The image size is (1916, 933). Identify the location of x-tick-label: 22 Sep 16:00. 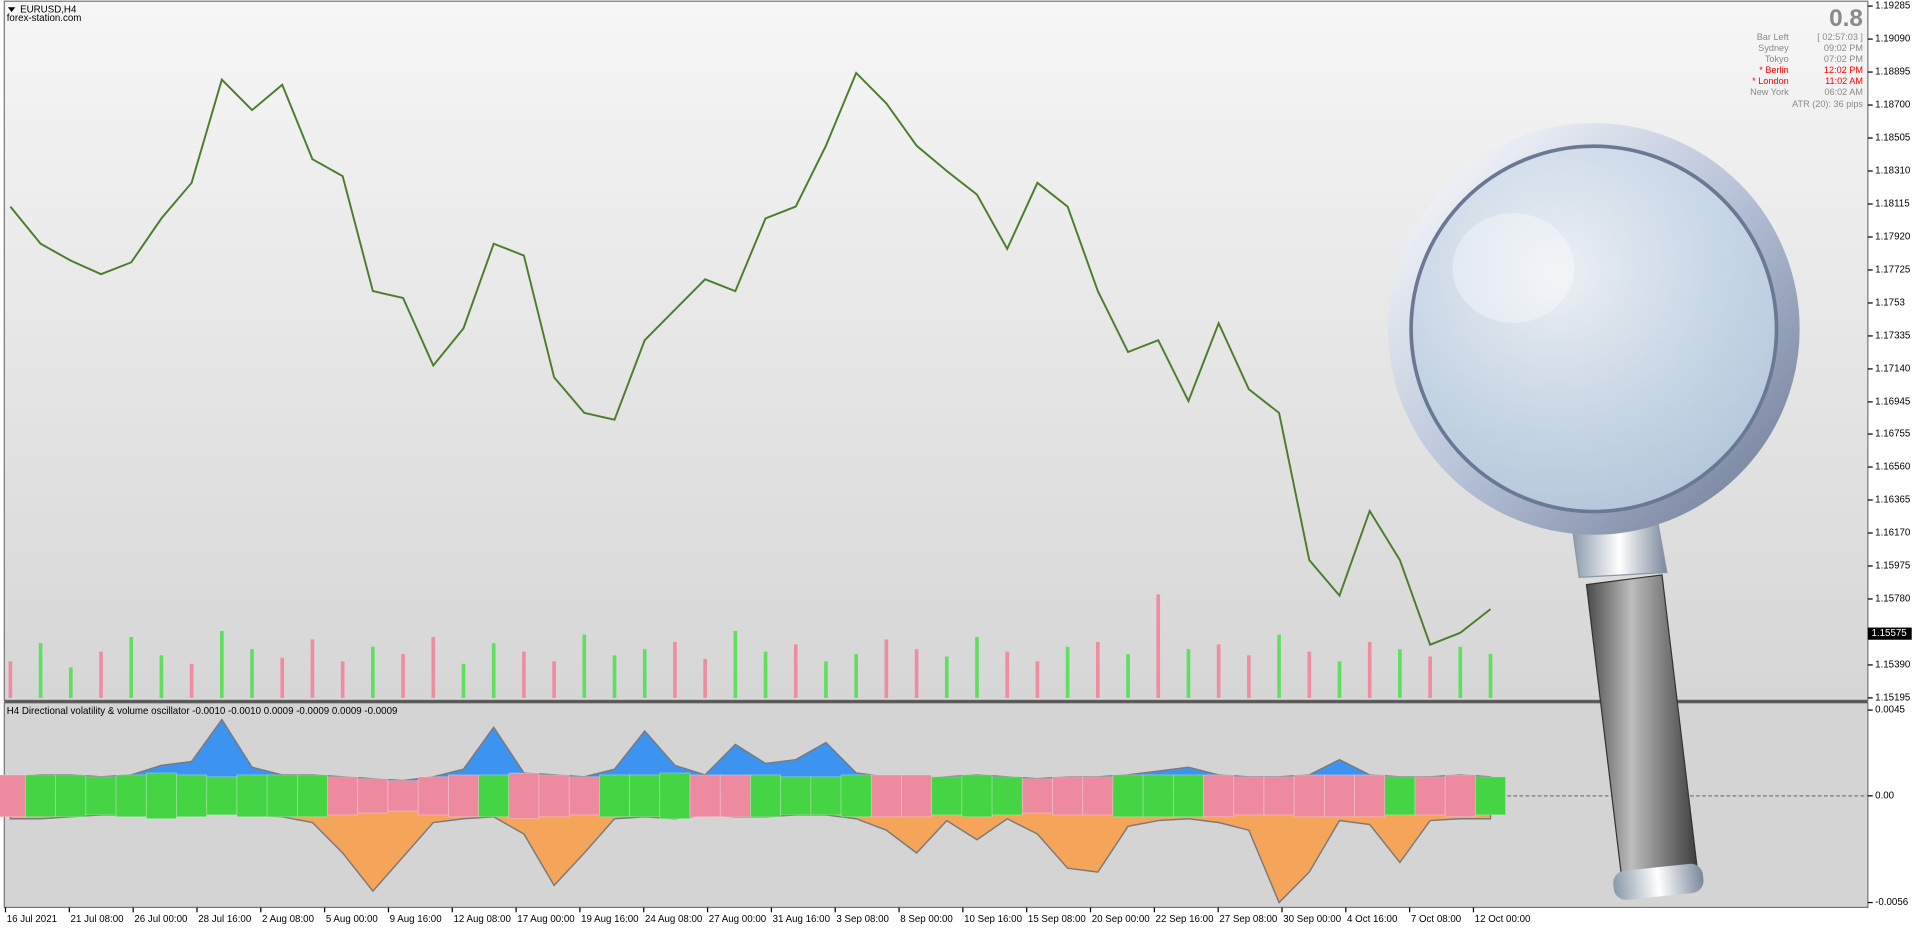
(1185, 919).